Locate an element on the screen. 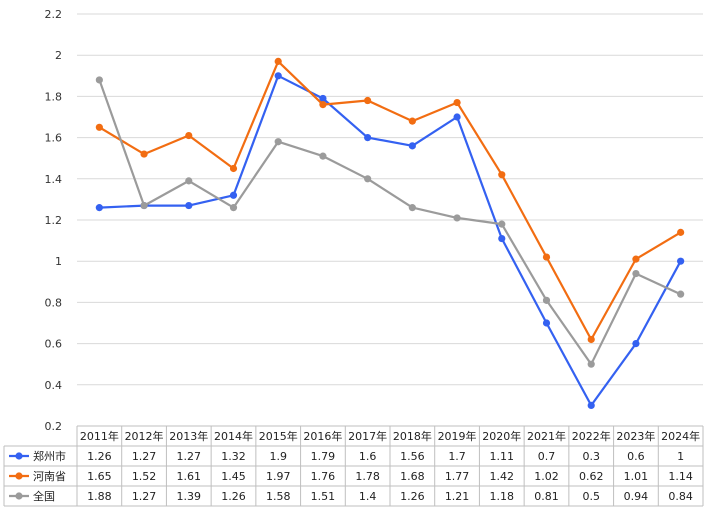 The width and height of the screenshot is (727, 518). table-value: 1.14 is located at coordinates (680, 476).